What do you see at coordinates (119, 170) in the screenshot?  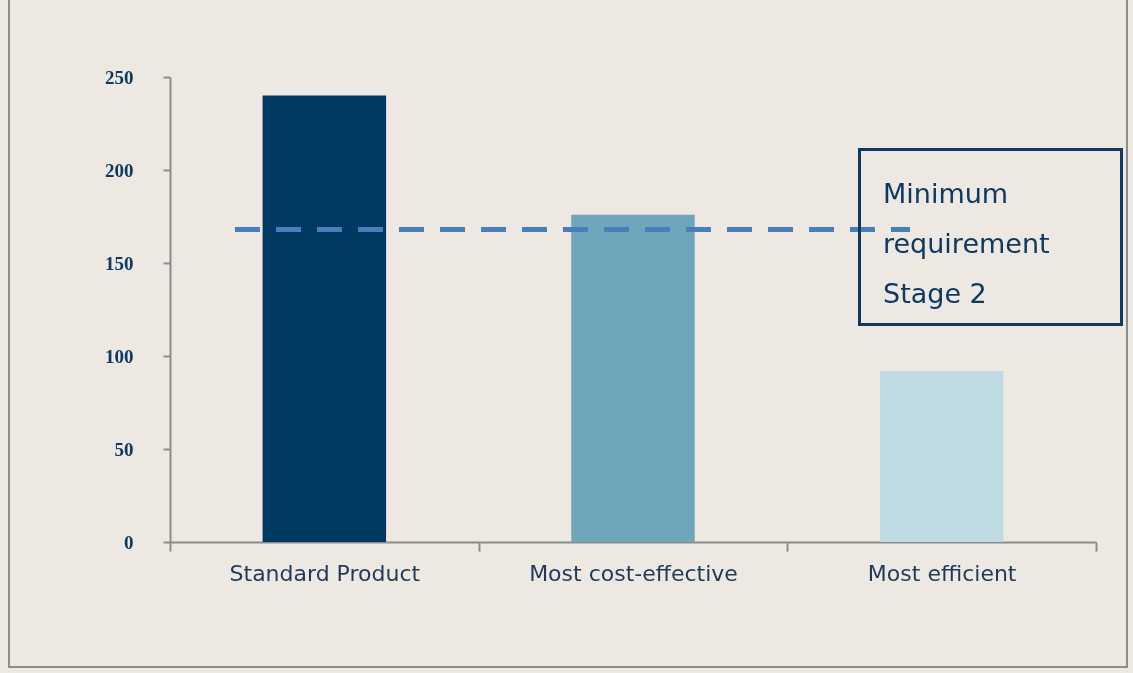 I see `y-tick-label: 200` at bounding box center [119, 170].